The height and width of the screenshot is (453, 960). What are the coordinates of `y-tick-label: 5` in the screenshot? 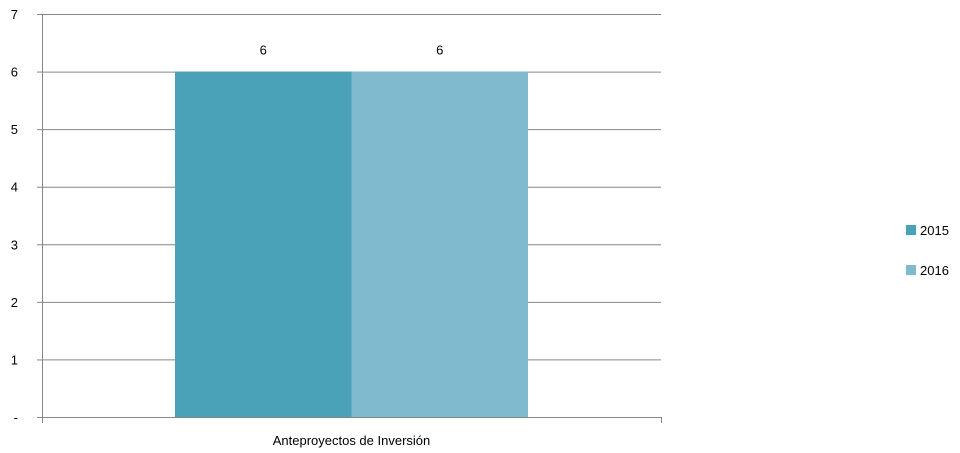 It's located at (14, 129).